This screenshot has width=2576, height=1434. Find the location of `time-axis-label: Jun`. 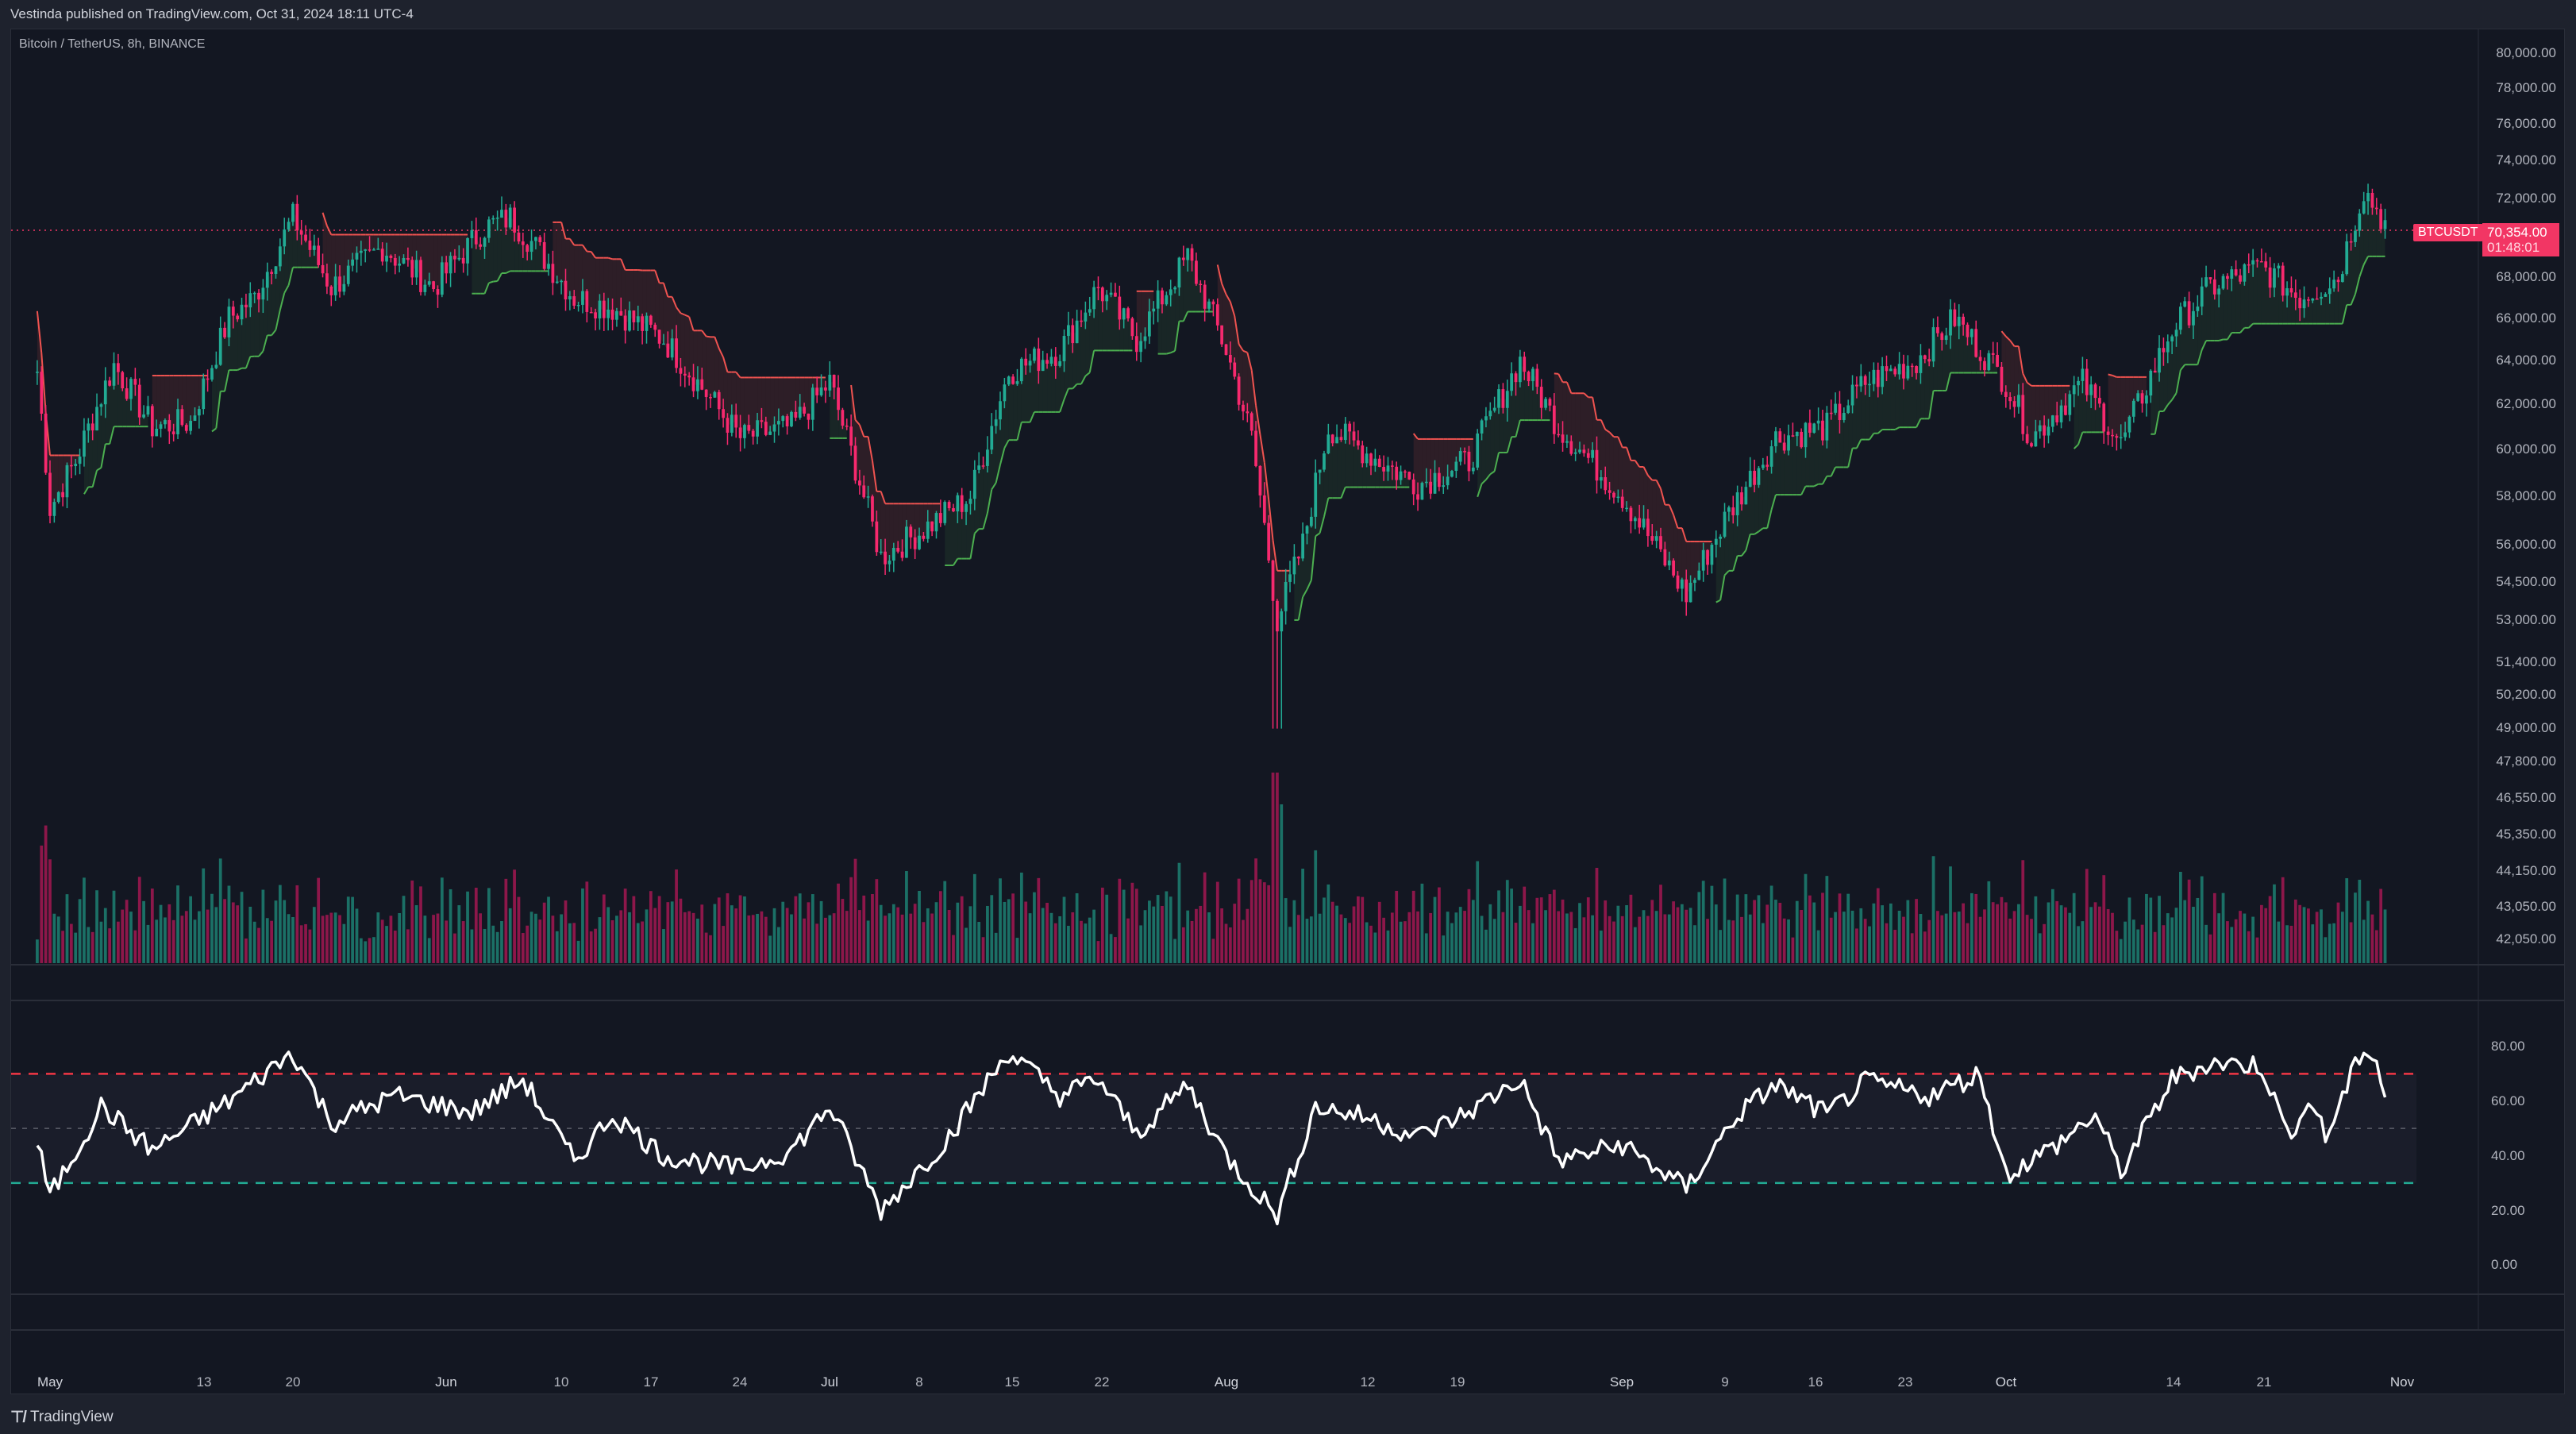

time-axis-label: Jun is located at coordinates (446, 1382).